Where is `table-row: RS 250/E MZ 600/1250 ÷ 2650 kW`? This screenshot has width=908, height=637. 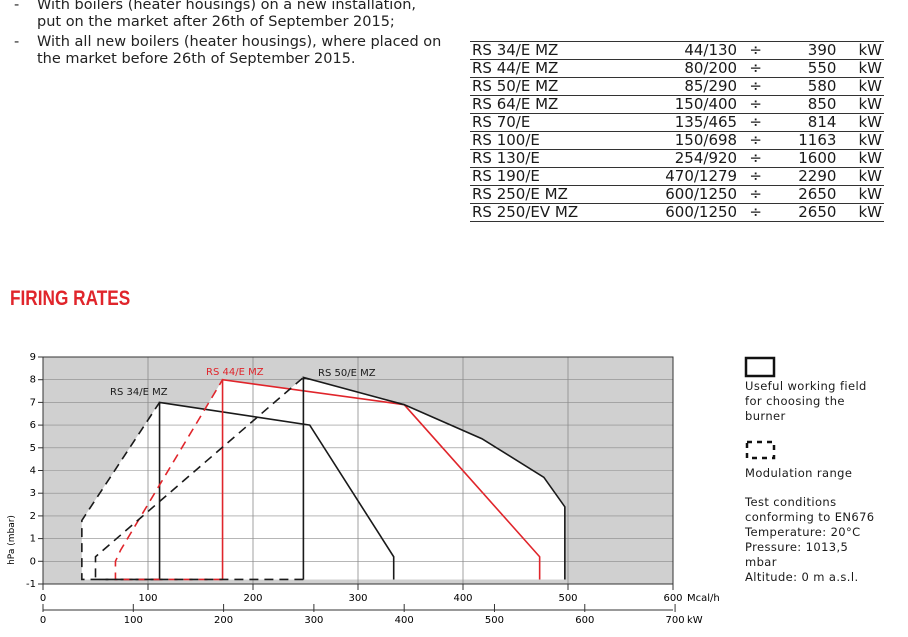
table-row: RS 250/E MZ 600/1250 ÷ 2650 kW is located at coordinates (677, 194).